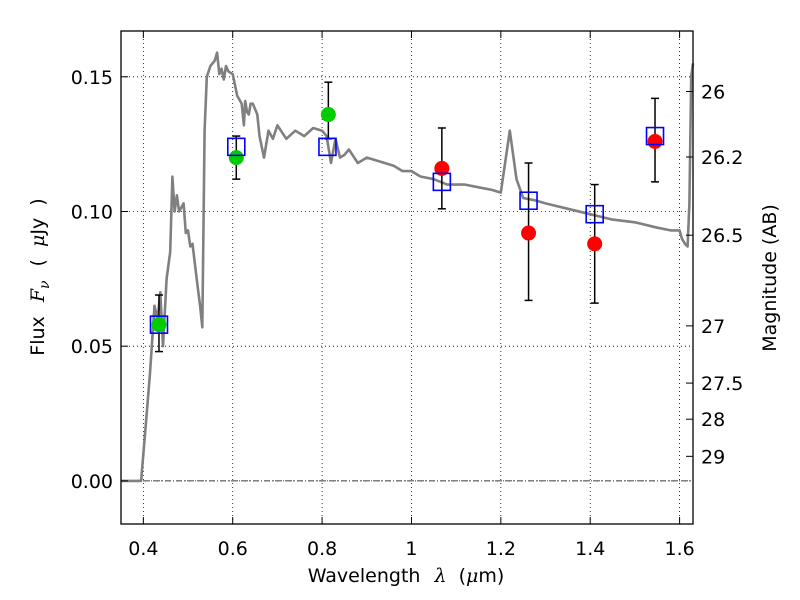 The height and width of the screenshot is (600, 800). What do you see at coordinates (92, 212) in the screenshot?
I see `y-tick-label: 0.10` at bounding box center [92, 212].